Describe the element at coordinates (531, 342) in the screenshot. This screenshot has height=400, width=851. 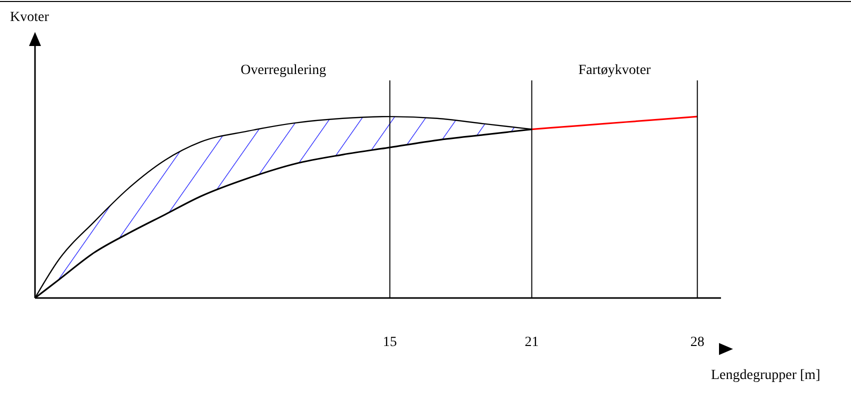
I see `x-tick-label: 21` at that location.